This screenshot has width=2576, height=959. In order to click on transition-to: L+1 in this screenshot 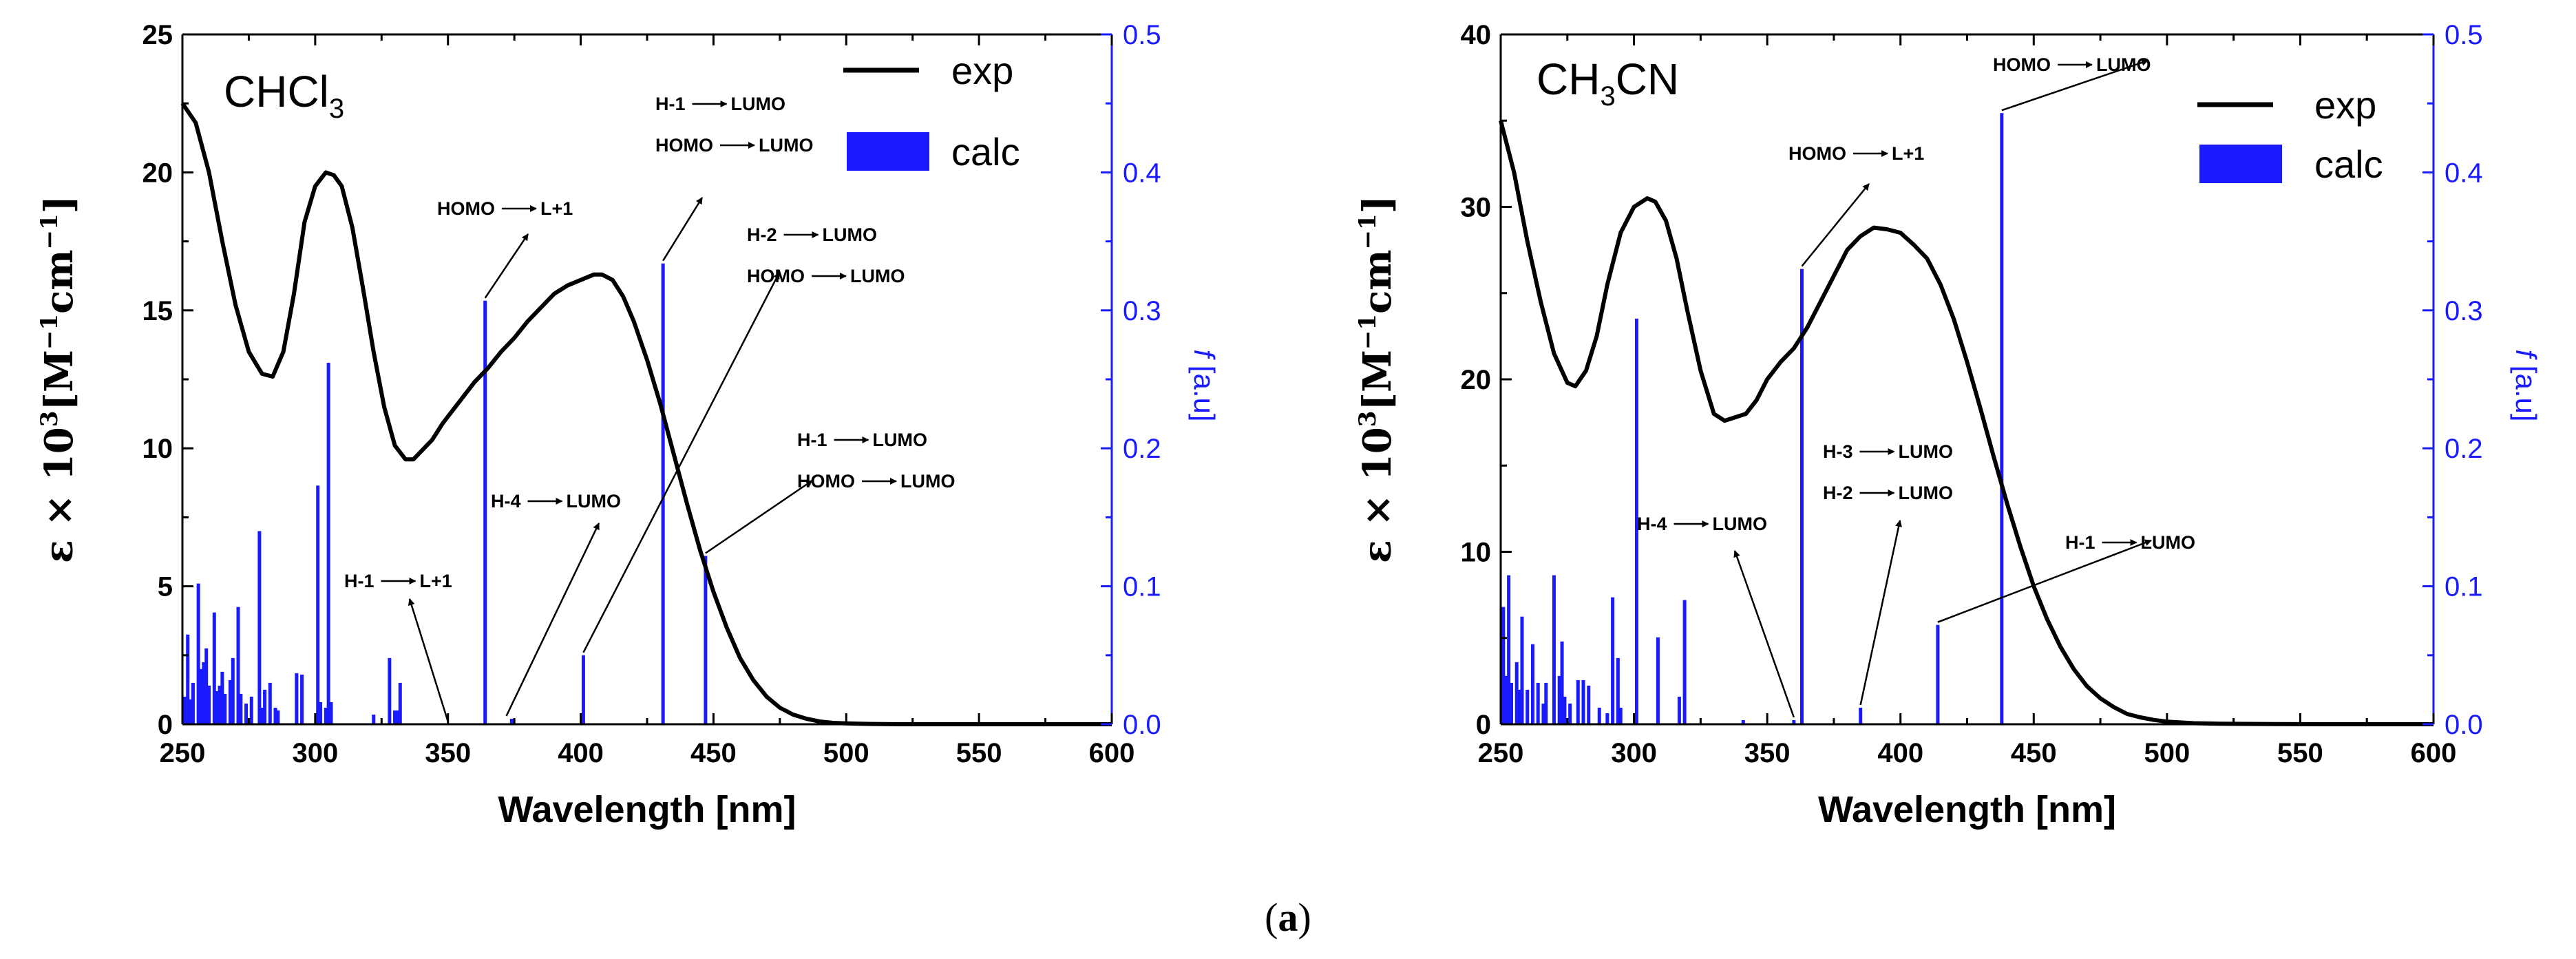, I will do `click(436, 581)`.